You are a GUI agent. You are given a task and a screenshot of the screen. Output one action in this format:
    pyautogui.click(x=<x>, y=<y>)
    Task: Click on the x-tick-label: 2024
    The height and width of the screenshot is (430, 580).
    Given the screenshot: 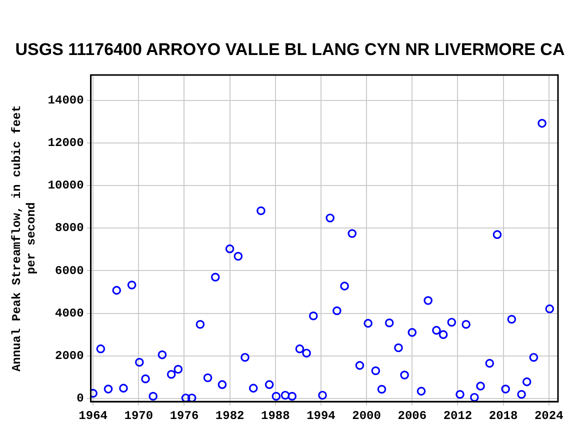 What is the action you would take?
    pyautogui.click(x=549, y=415)
    